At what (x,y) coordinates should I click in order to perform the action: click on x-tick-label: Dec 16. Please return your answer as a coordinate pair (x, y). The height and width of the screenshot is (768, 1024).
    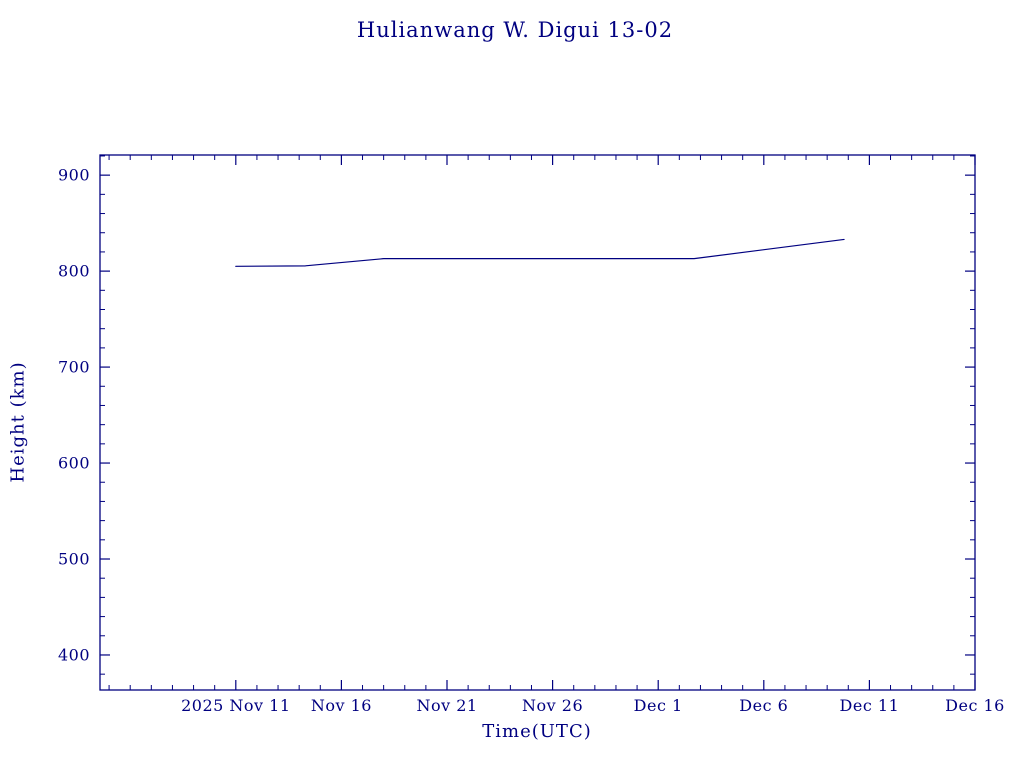
    Looking at the image, I should click on (975, 705).